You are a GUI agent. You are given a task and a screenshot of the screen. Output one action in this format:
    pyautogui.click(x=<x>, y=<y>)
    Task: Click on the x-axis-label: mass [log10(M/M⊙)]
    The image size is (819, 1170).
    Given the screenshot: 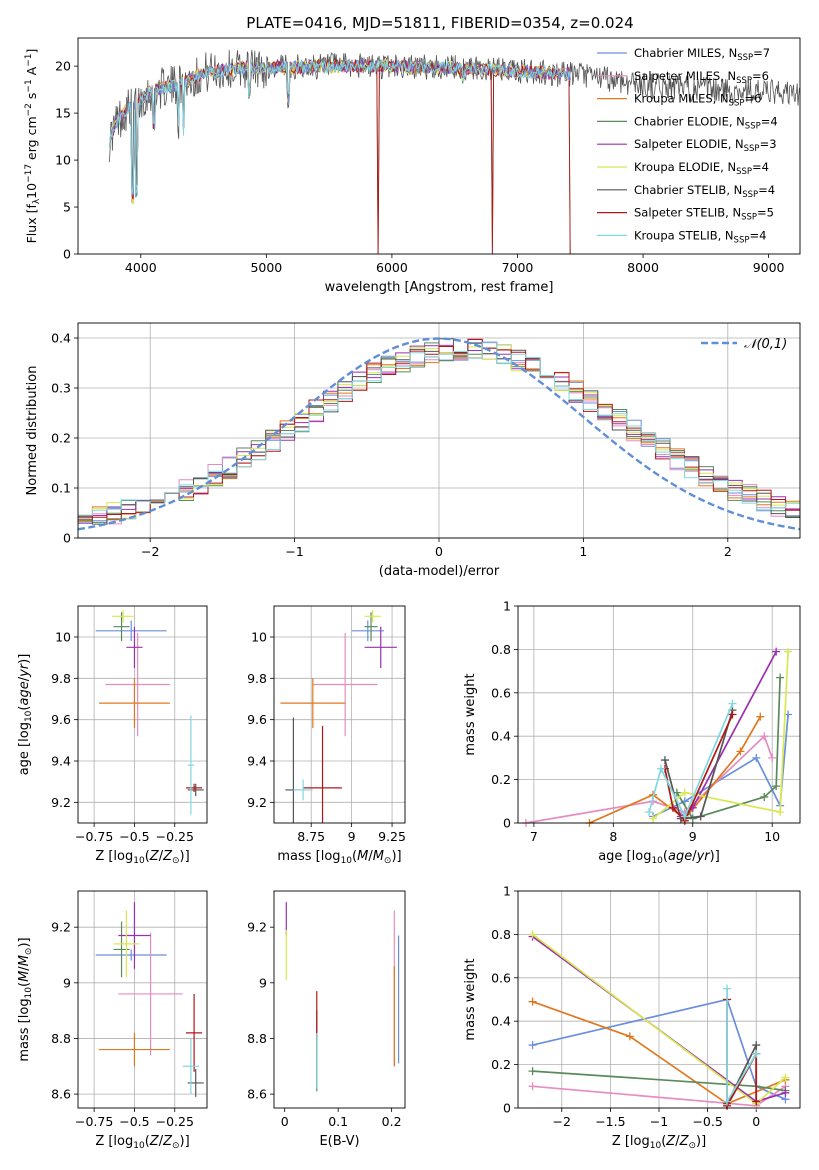 What is the action you would take?
    pyautogui.click(x=339, y=857)
    